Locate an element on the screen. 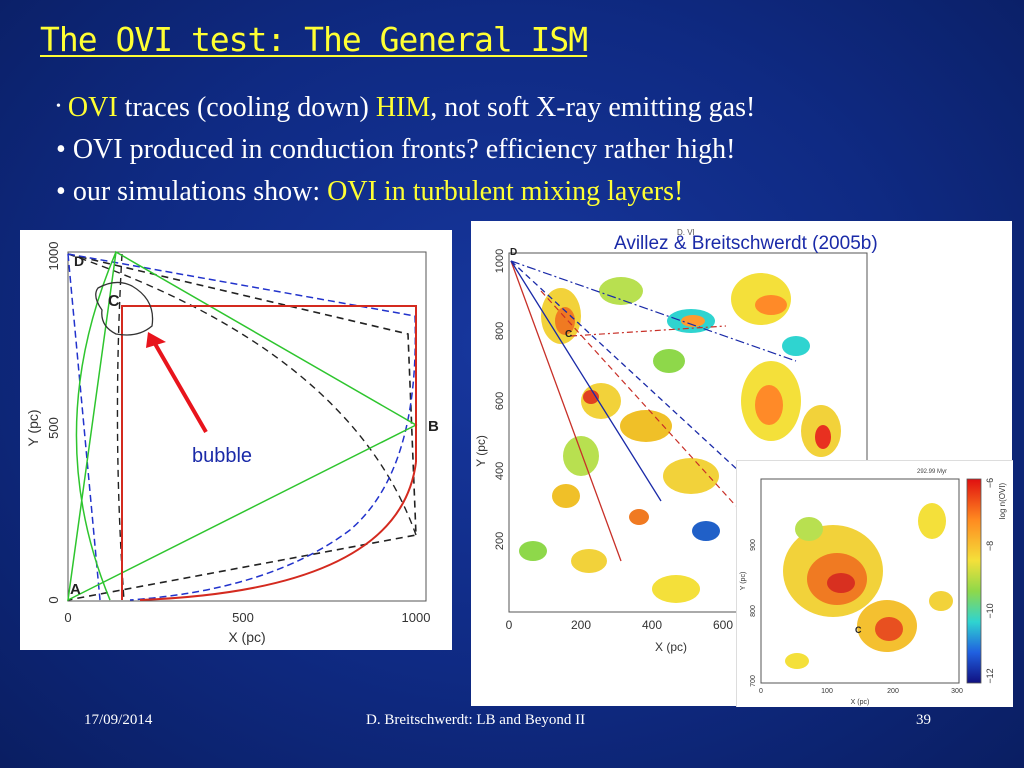  bubble-outline is located at coordinates (124, 308).